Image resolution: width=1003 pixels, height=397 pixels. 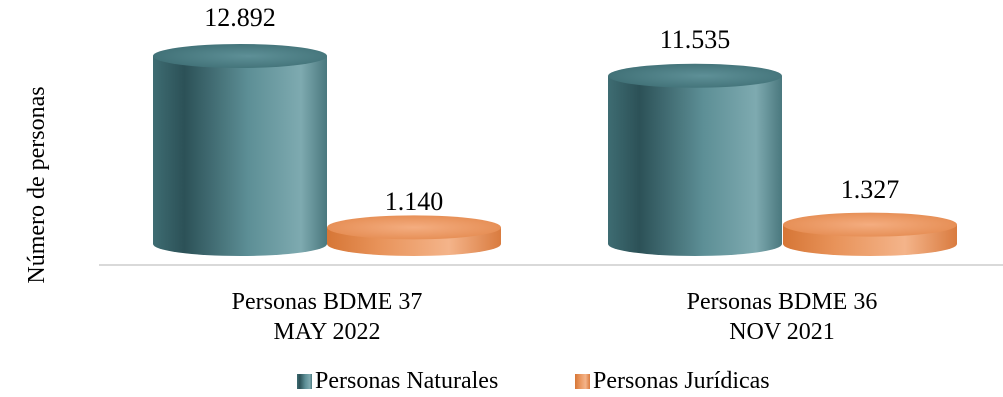 I want to click on legend-swatch-juridicas, so click(x=582, y=381).